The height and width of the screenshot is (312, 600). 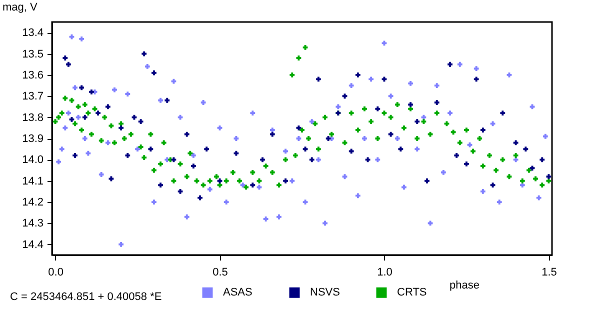 I want to click on y-tick-label: 14.1, so click(x=33, y=181).